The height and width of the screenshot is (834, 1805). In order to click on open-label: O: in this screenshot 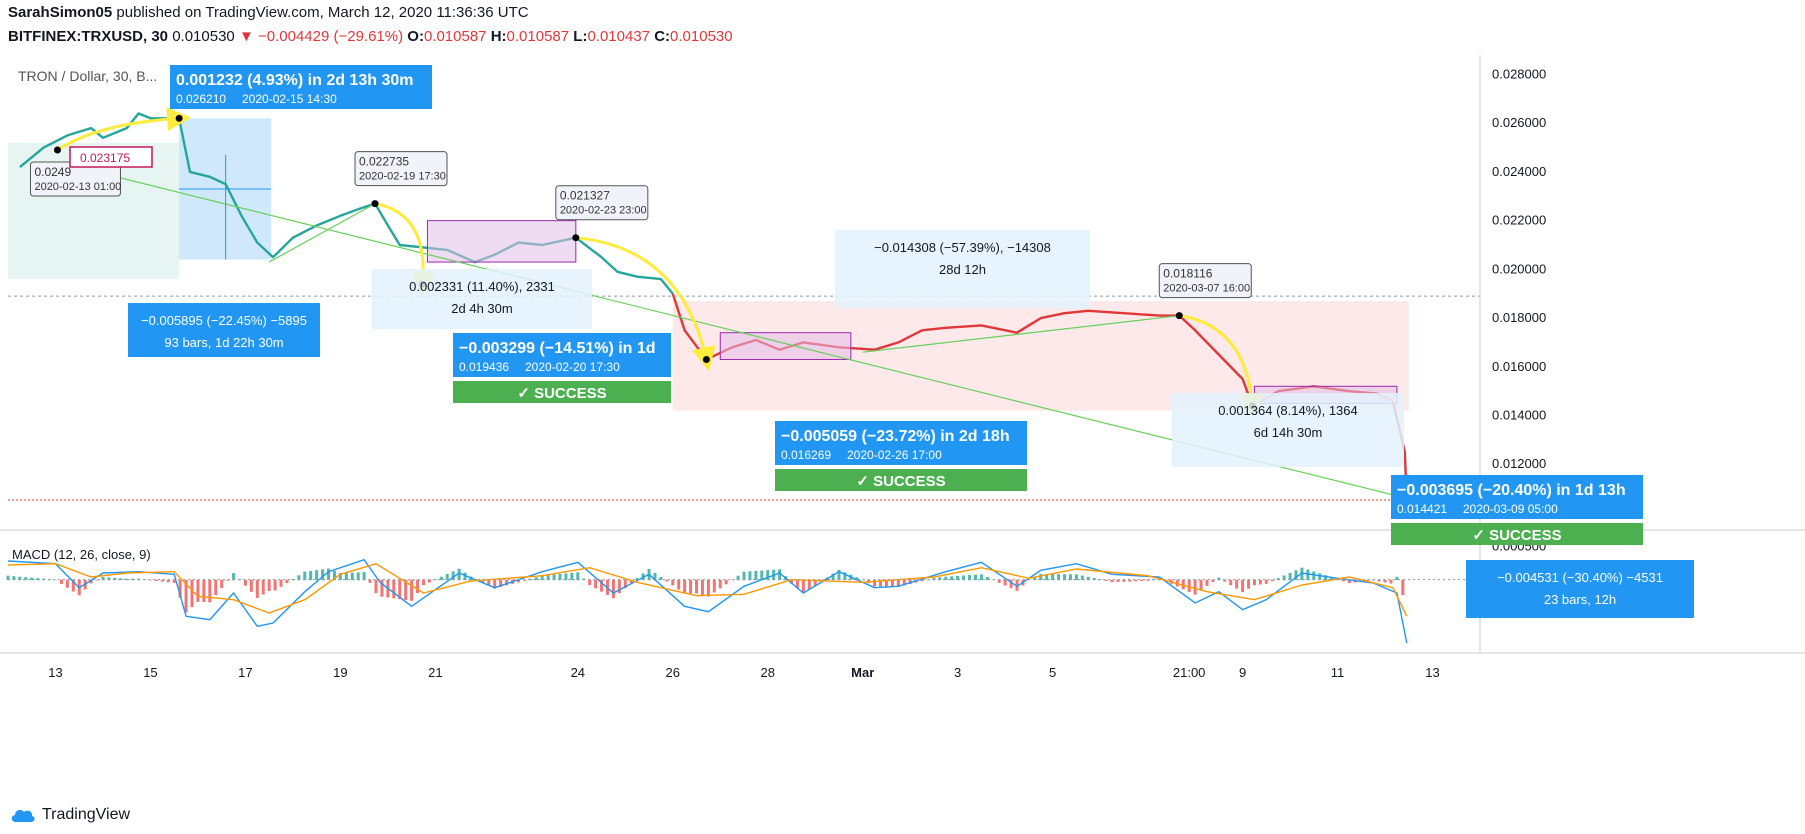, I will do `click(415, 36)`.